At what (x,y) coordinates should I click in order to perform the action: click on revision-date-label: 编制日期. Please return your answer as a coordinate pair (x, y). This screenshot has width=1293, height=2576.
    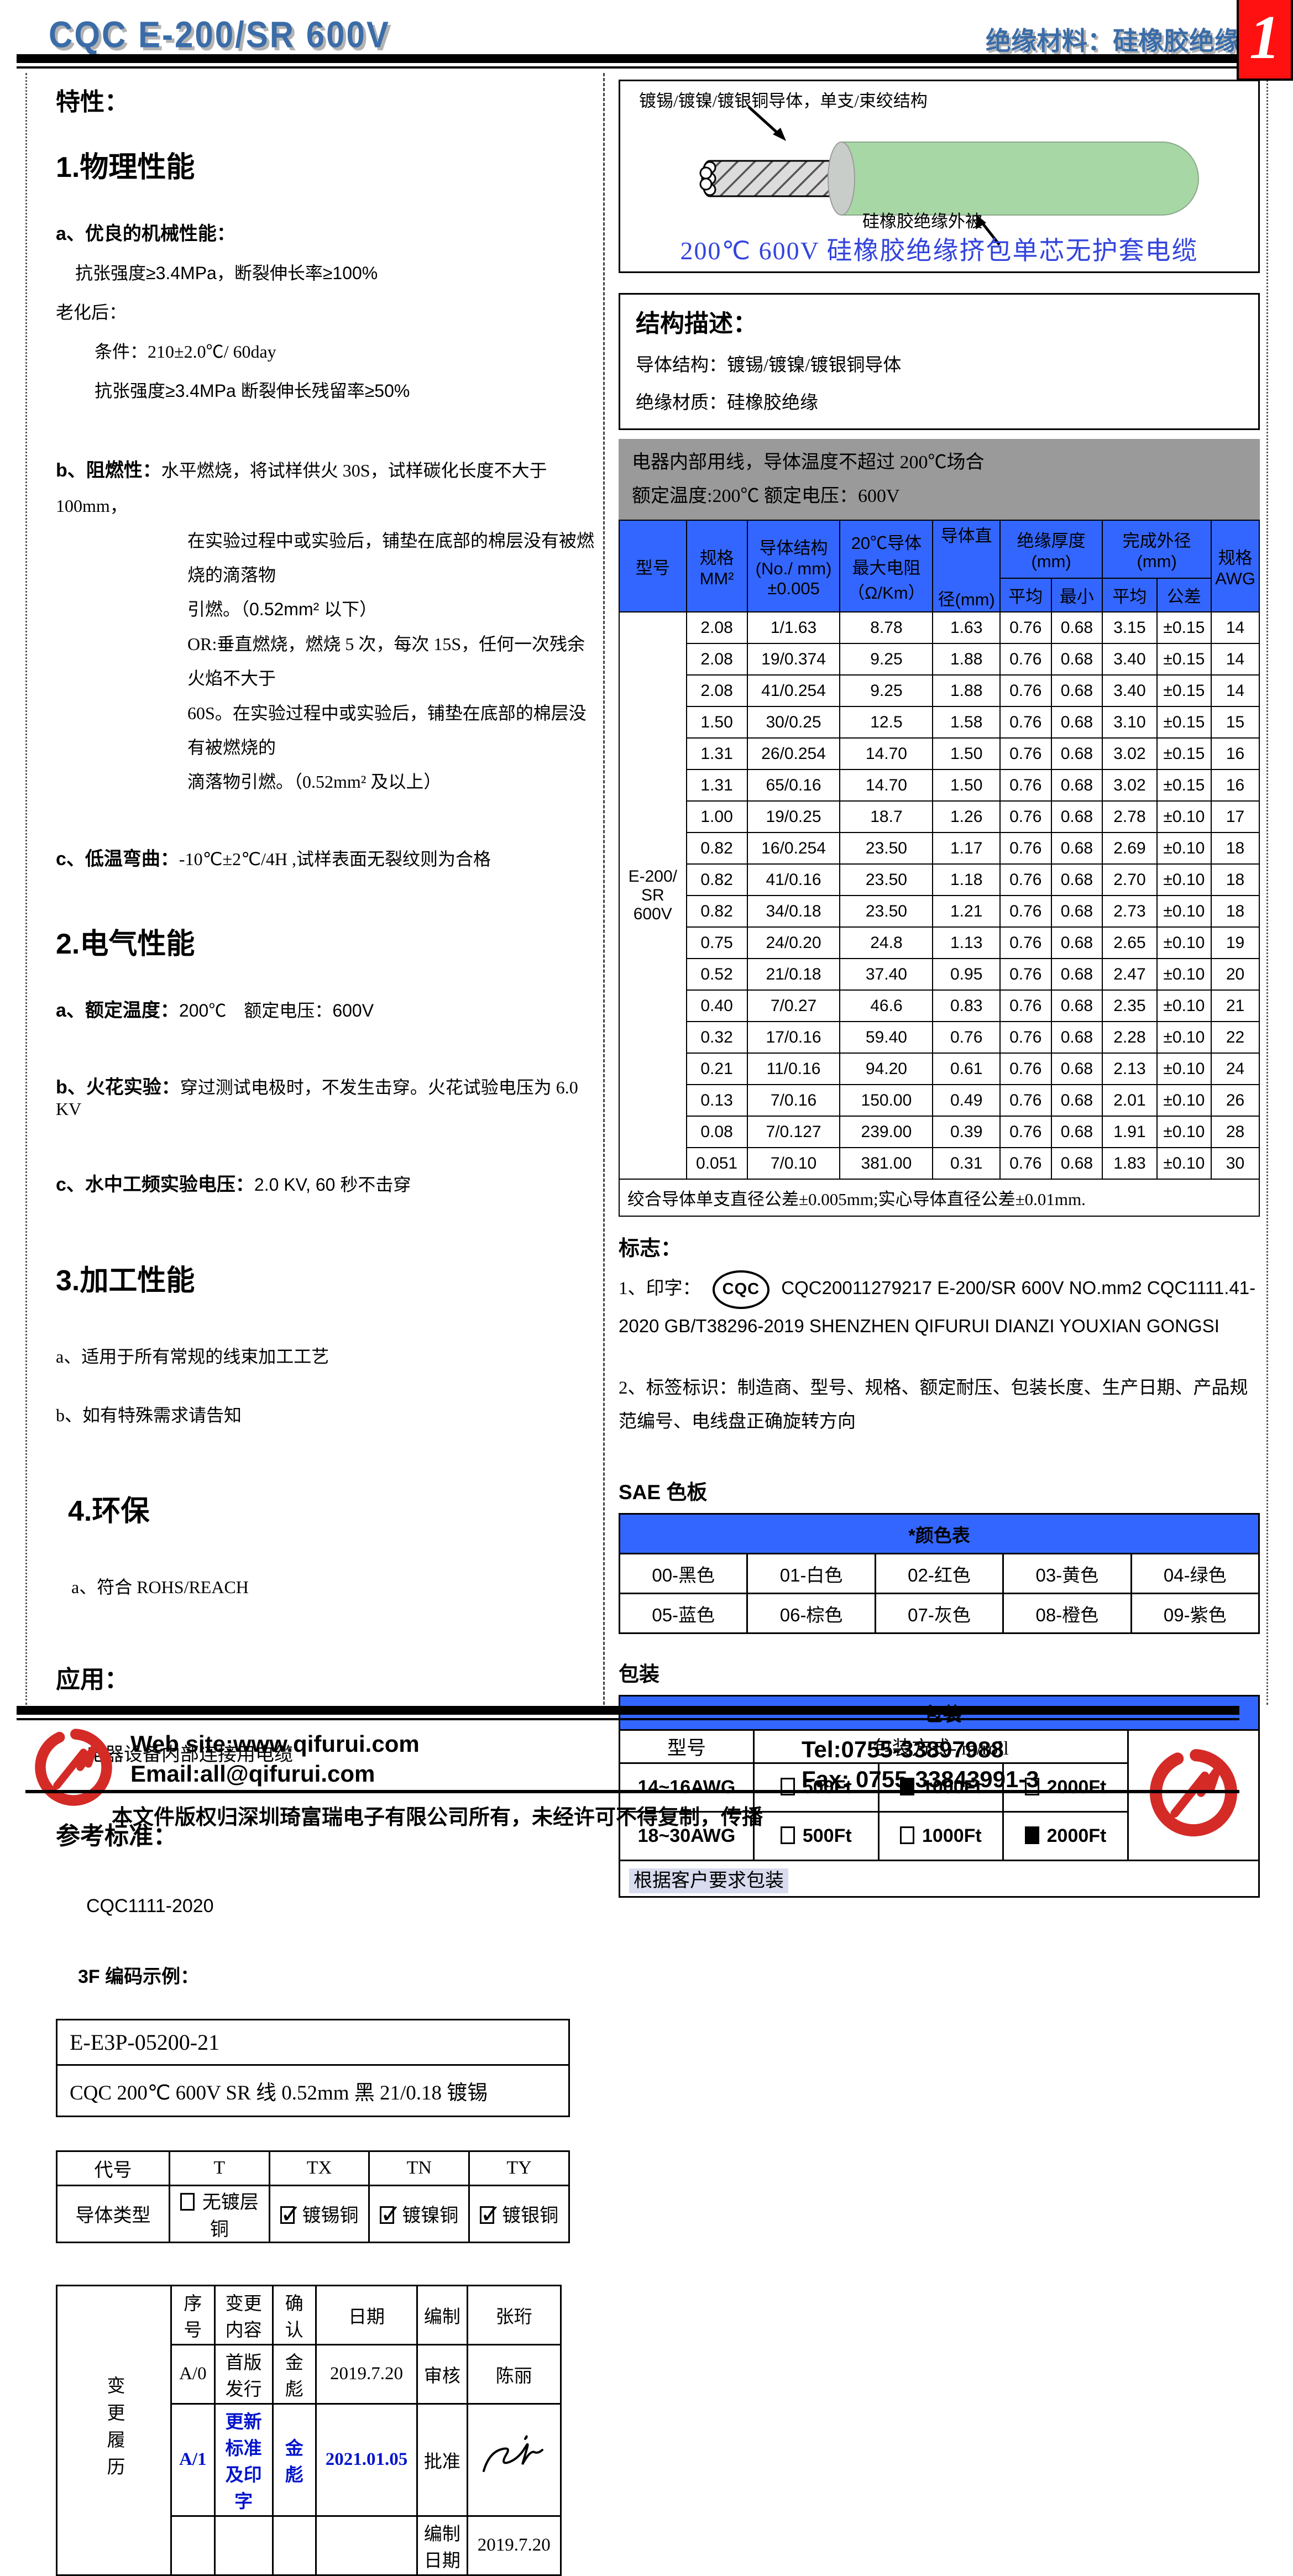
    Looking at the image, I should click on (442, 2545).